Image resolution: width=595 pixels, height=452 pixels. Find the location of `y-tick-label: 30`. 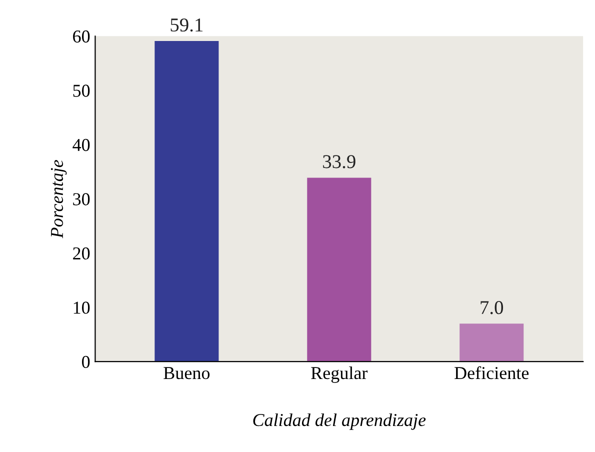

y-tick-label: 30 is located at coordinates (81, 199).